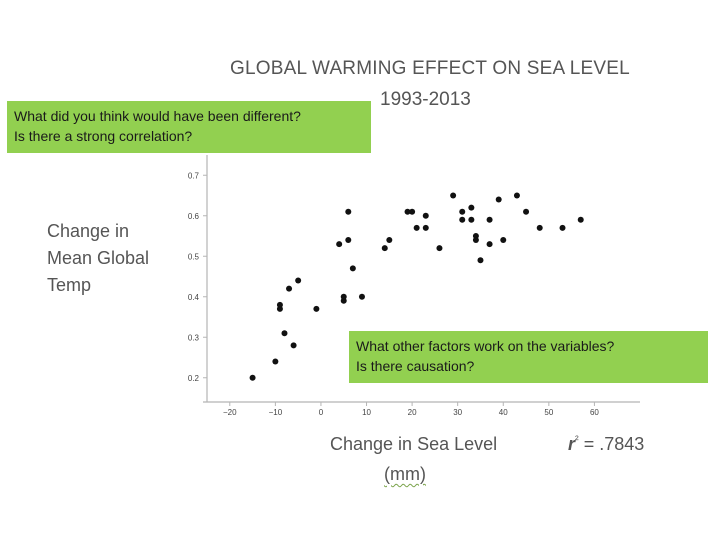 This screenshot has height=540, width=720. What do you see at coordinates (103, 136) in the screenshot?
I see `question-top-line-2: Is there a strong correlation?` at bounding box center [103, 136].